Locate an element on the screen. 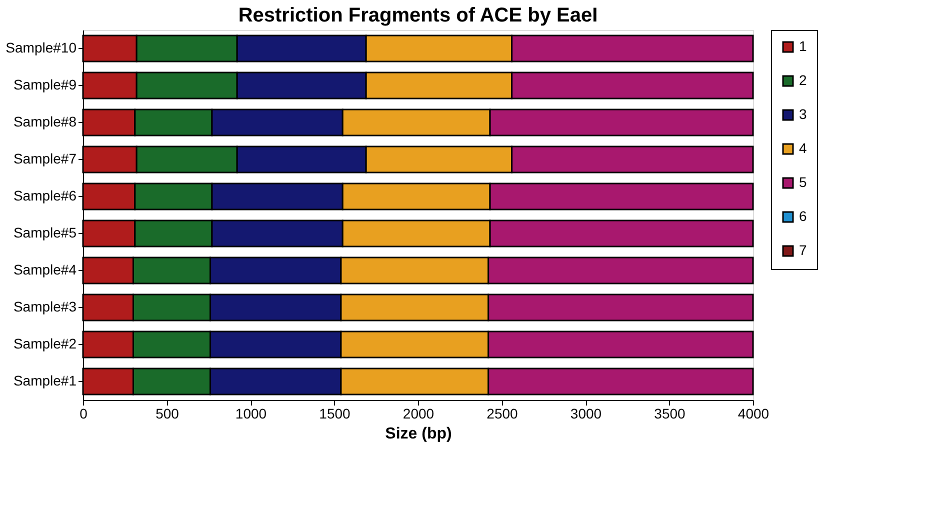  x-tick-label: 4000 is located at coordinates (754, 414).